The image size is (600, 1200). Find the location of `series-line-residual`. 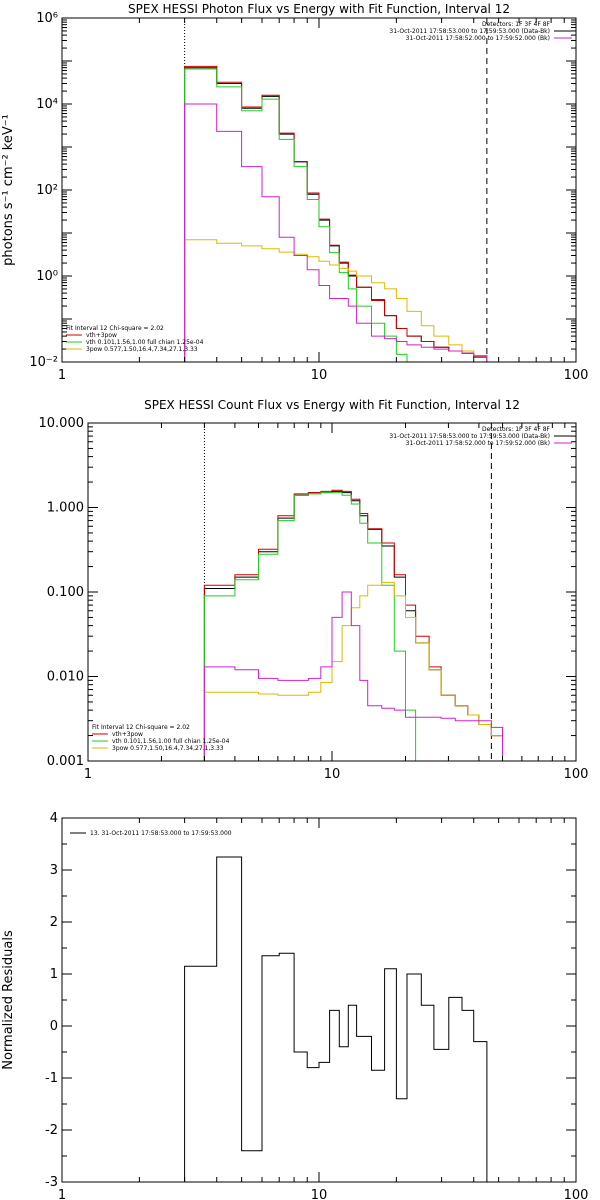

series-line-residual is located at coordinates (336, 1019).